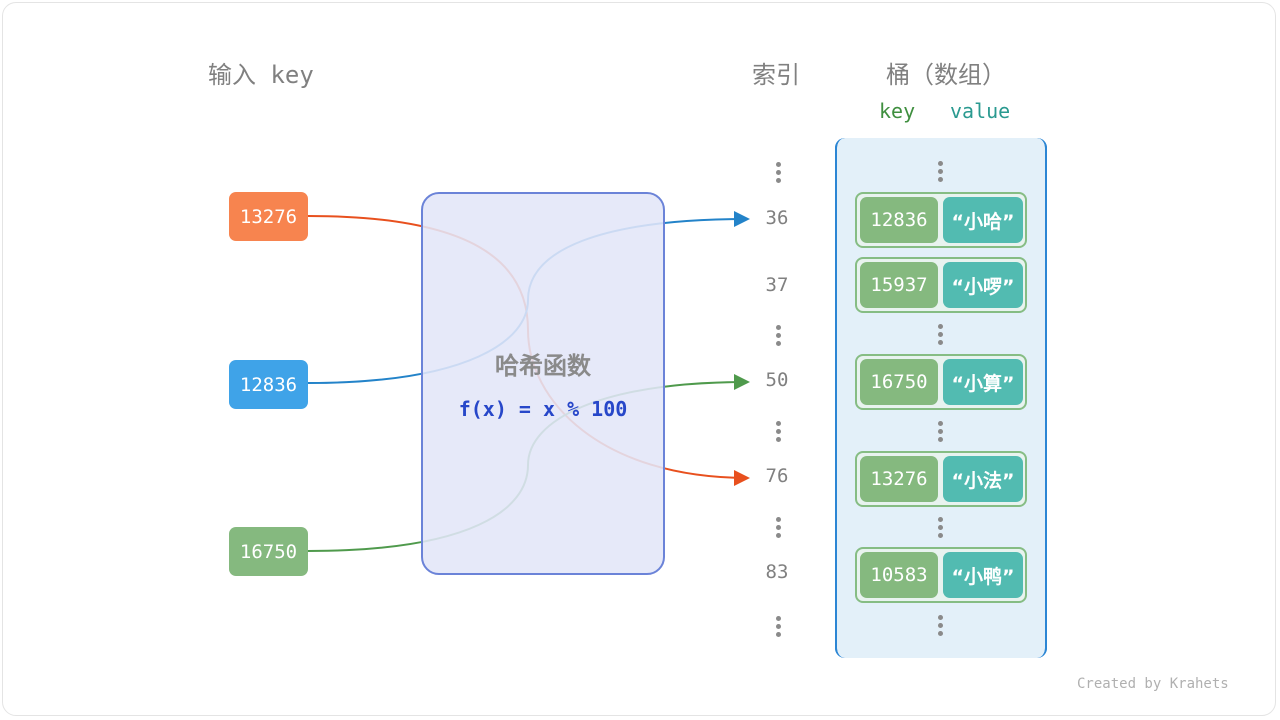 This screenshot has width=1280, height=720. Describe the element at coordinates (777, 476) in the screenshot. I see `index-label: 76` at that location.